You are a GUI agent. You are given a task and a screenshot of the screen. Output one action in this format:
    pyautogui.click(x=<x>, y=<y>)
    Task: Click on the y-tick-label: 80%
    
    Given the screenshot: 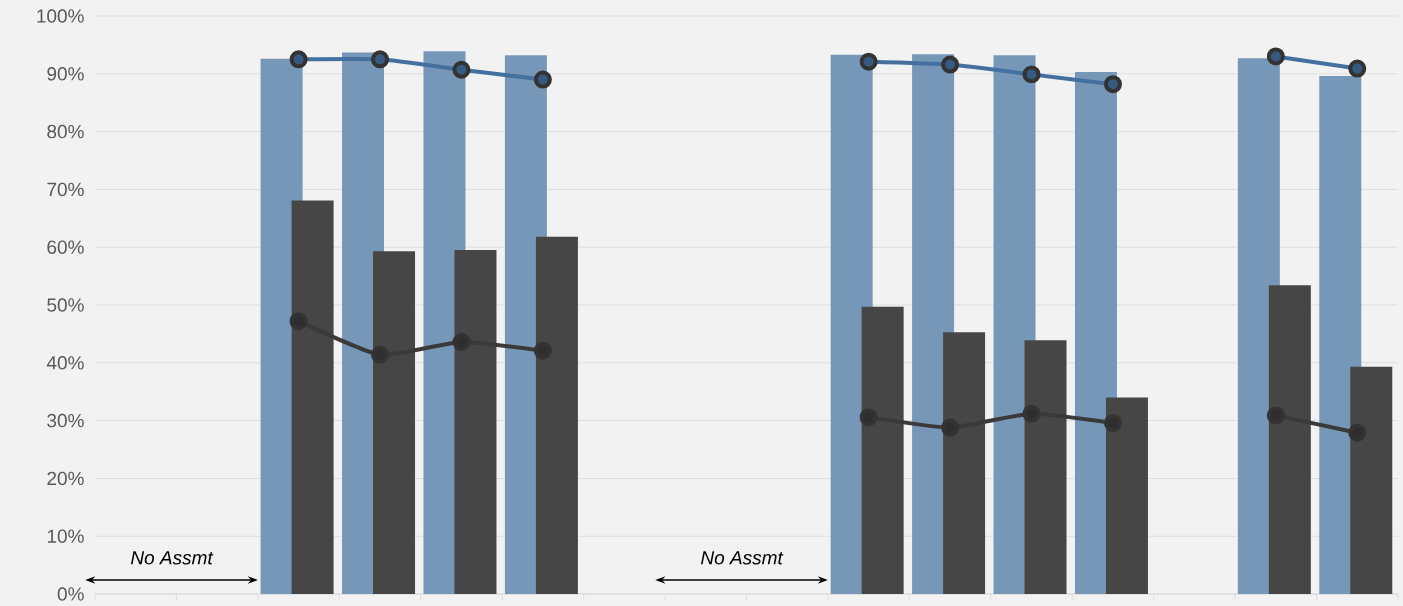 What is the action you would take?
    pyautogui.click(x=65, y=131)
    